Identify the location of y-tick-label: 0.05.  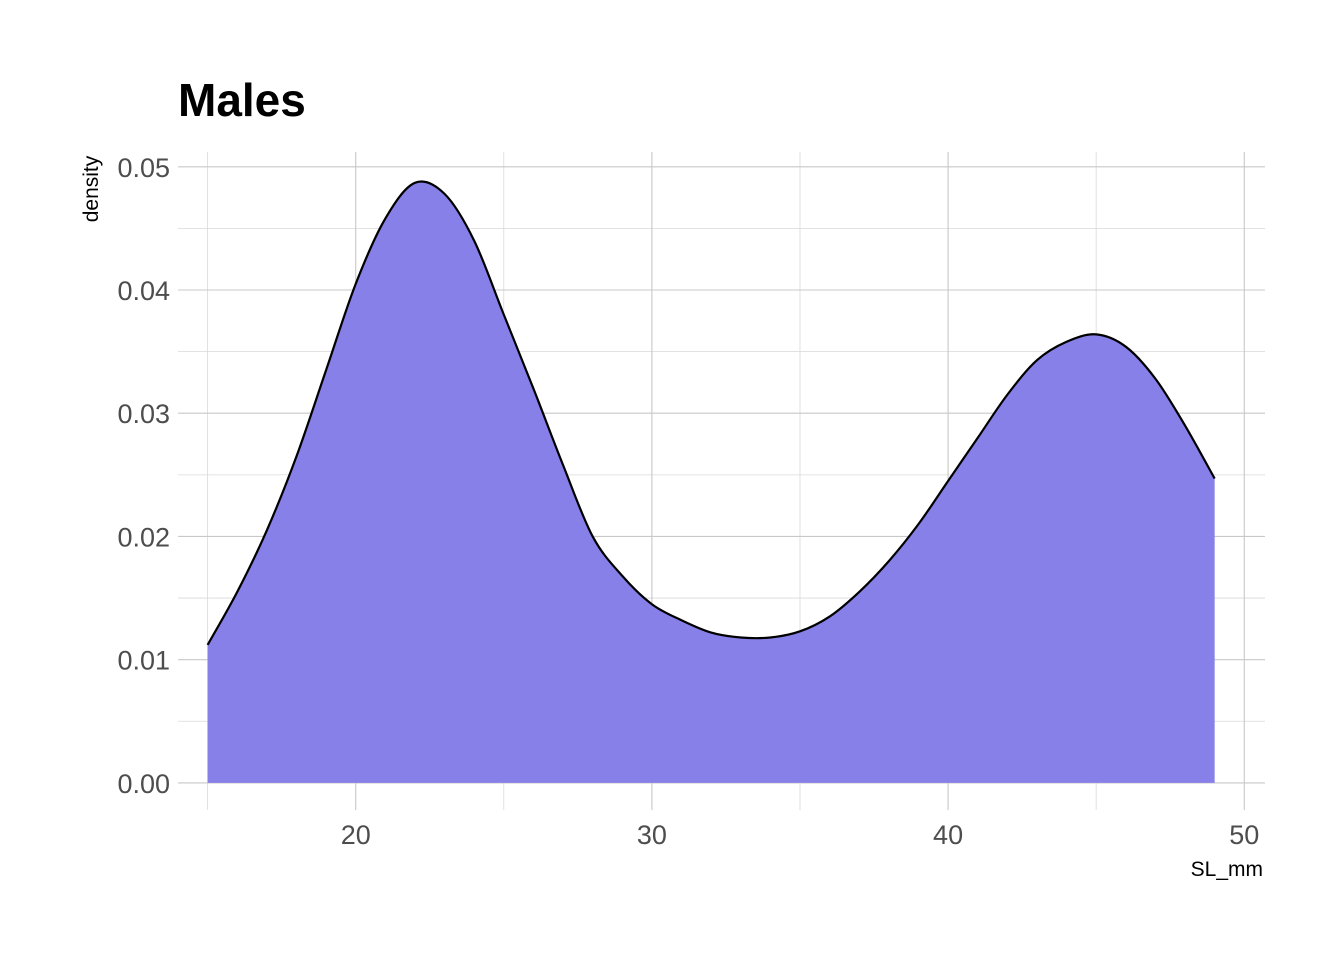
(143, 168).